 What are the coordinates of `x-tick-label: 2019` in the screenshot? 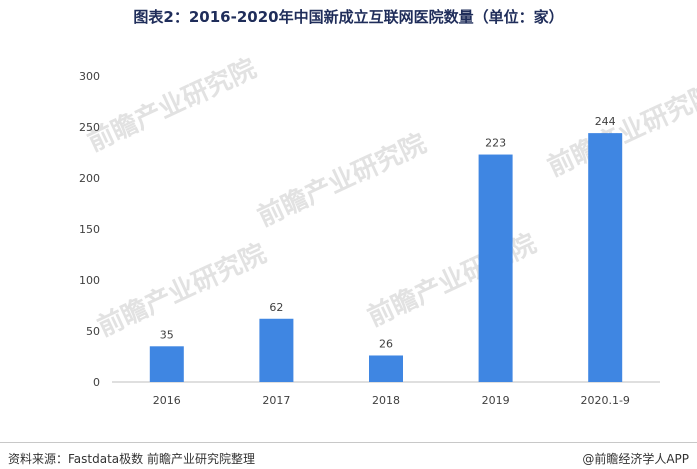 It's located at (496, 400).